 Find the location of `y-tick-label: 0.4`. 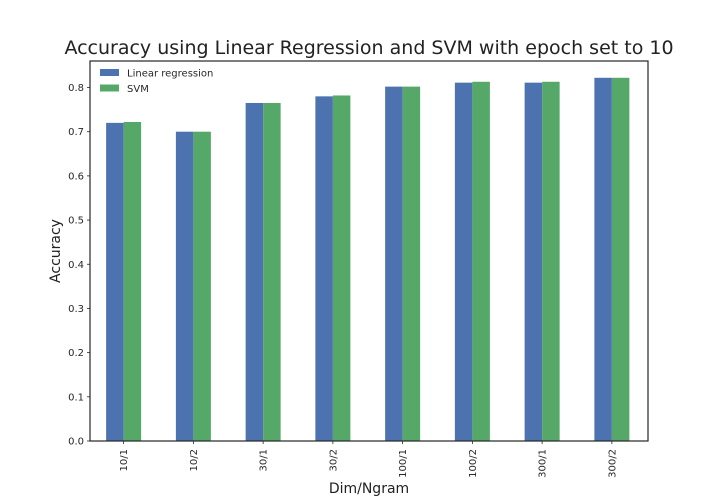

y-tick-label: 0.4 is located at coordinates (76, 265).